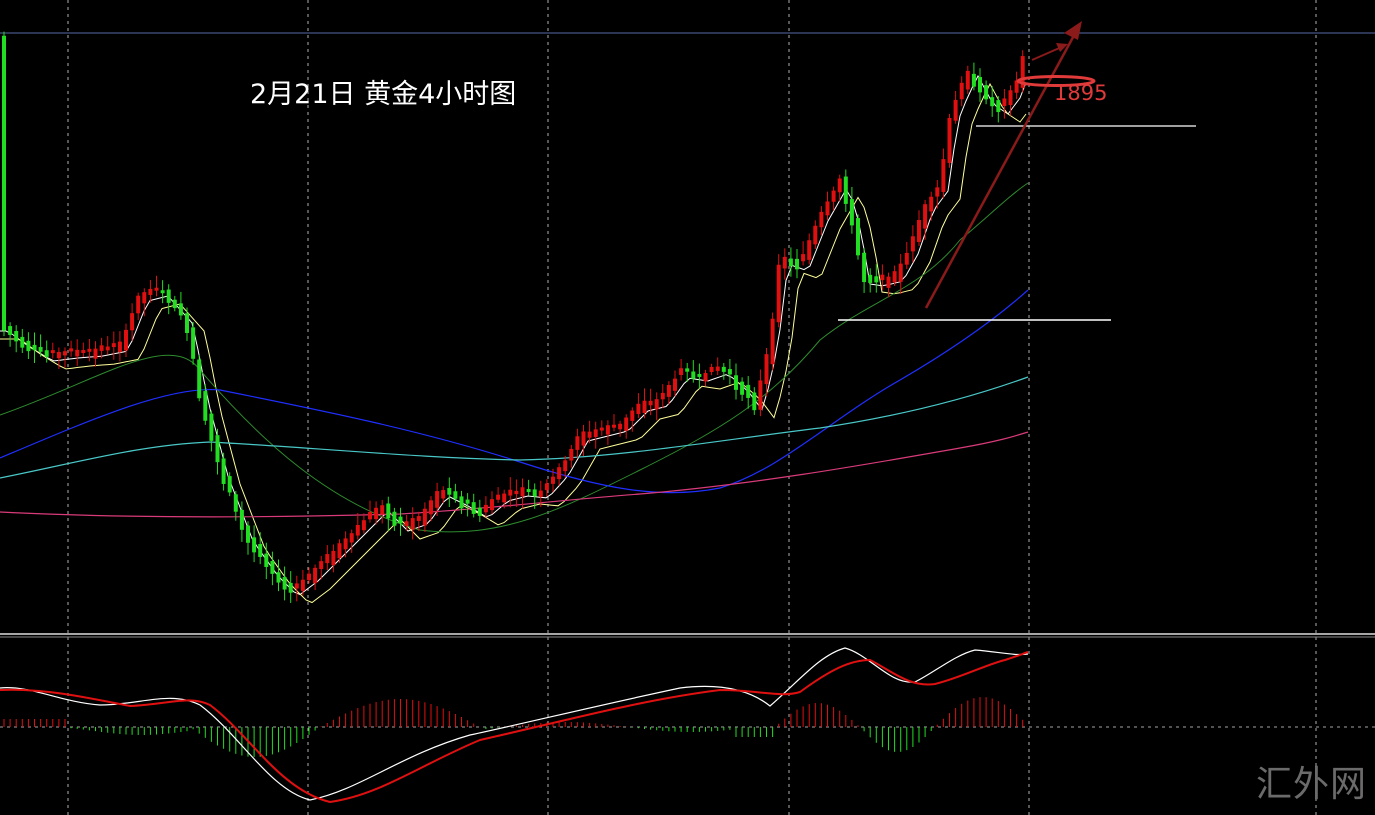 This screenshot has width=1375, height=815. I want to click on price-highlight-ellipse, so click(1056, 81).